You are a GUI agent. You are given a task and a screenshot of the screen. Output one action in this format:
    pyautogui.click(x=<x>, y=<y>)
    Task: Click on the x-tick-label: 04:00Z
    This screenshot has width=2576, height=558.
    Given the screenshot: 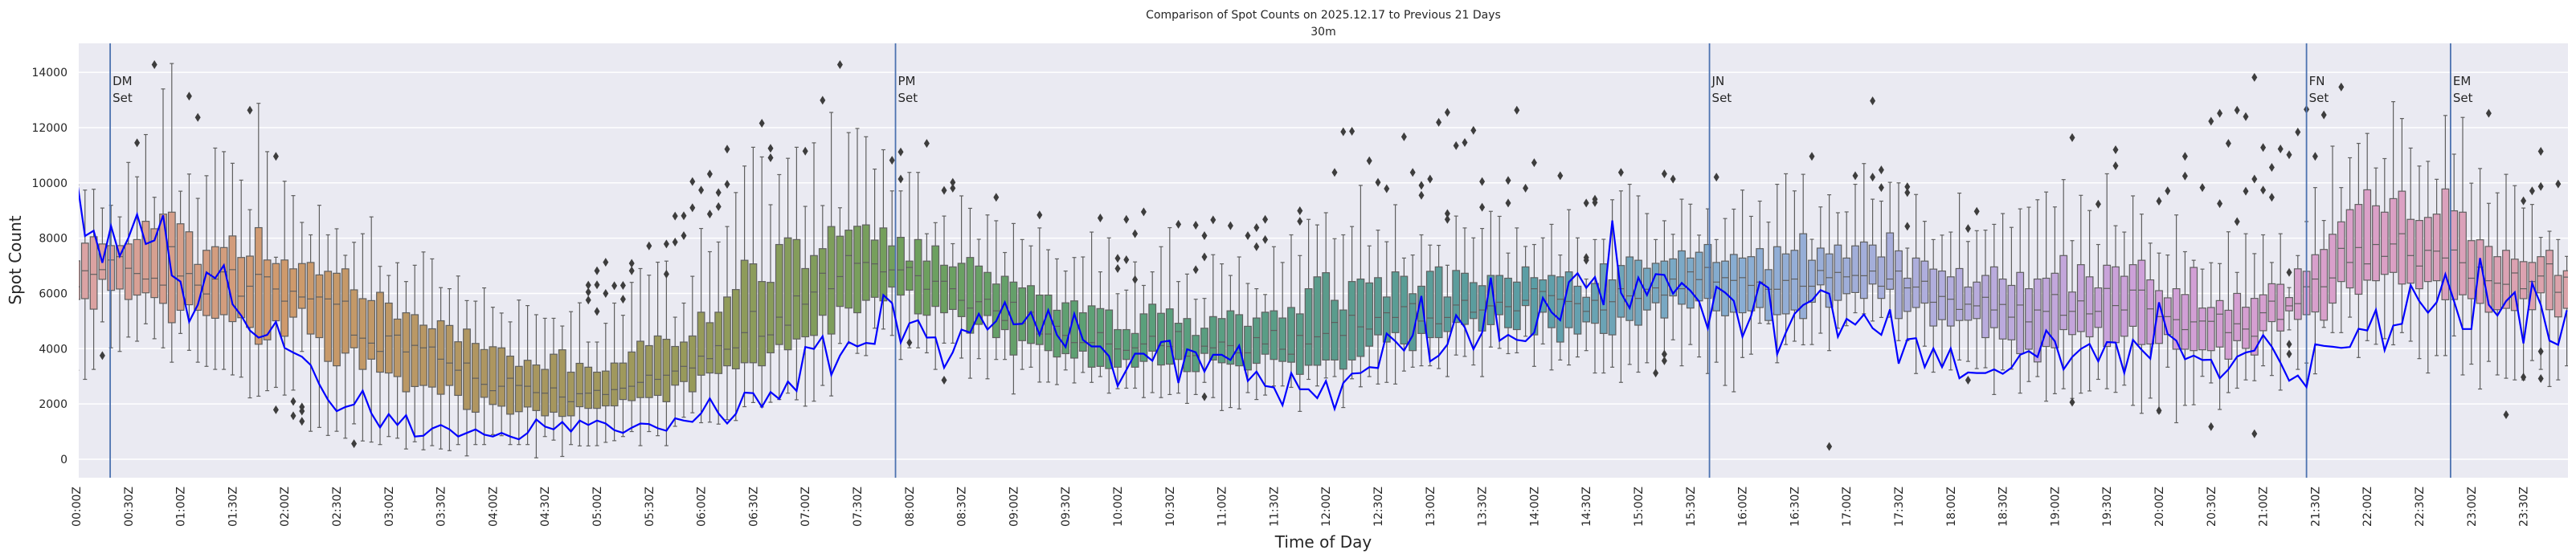 What is the action you would take?
    pyautogui.click(x=494, y=507)
    